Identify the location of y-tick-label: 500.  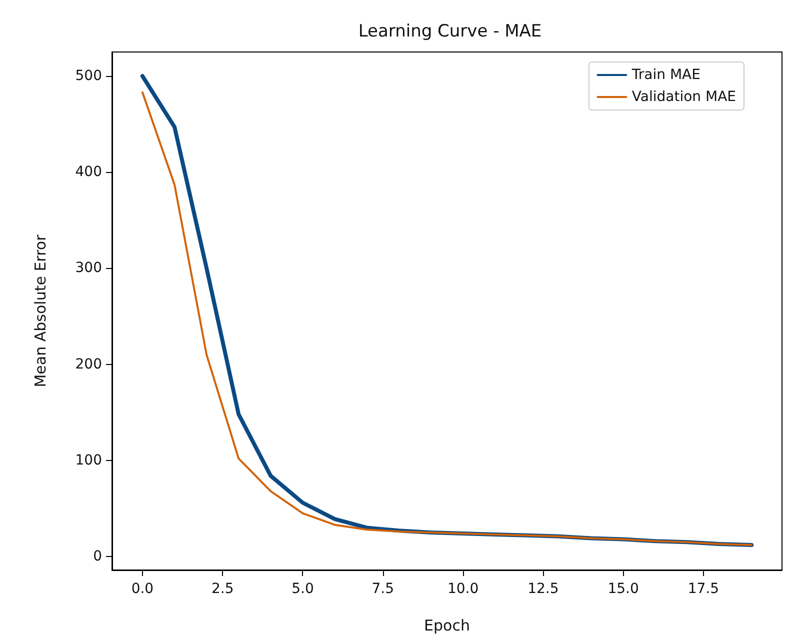
(88, 76).